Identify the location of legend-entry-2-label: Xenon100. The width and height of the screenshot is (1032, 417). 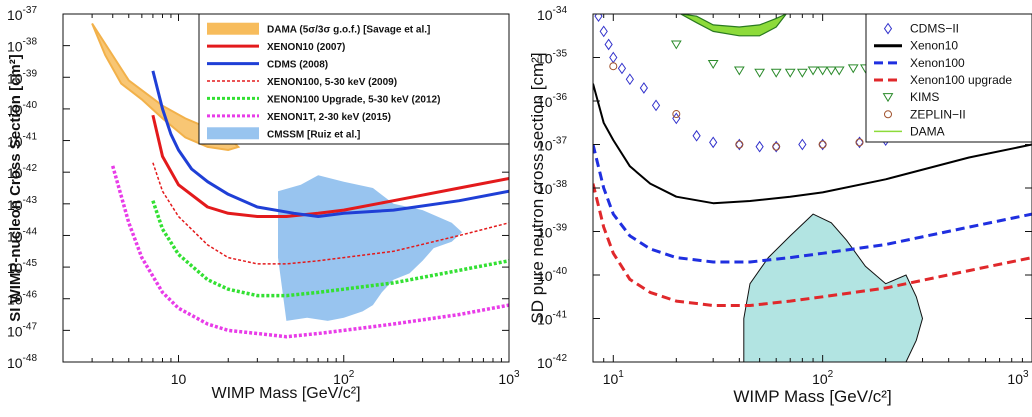
(937, 63).